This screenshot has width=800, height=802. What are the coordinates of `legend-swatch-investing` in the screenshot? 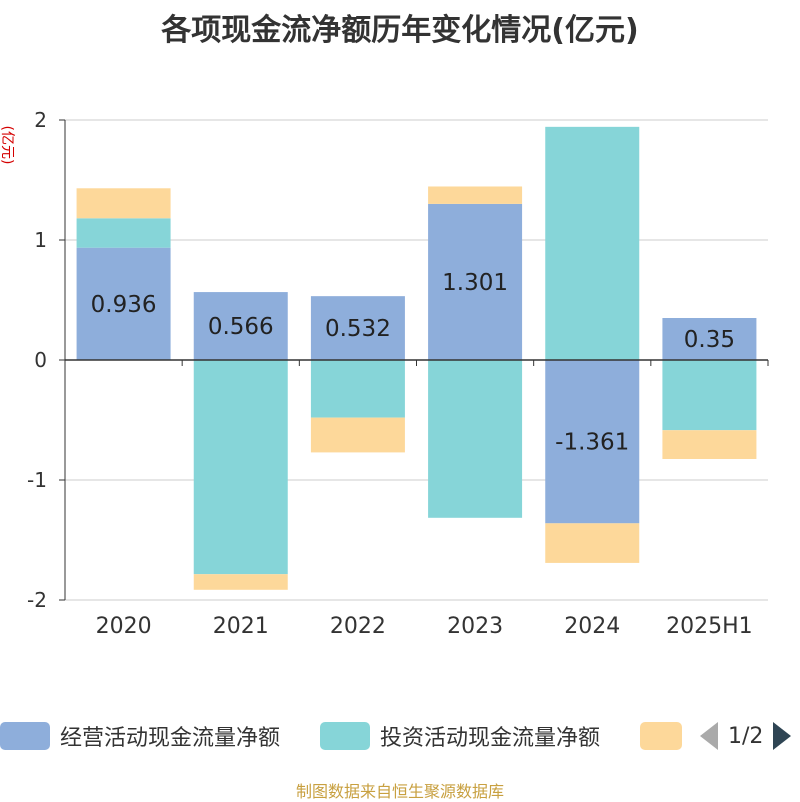 It's located at (345, 736).